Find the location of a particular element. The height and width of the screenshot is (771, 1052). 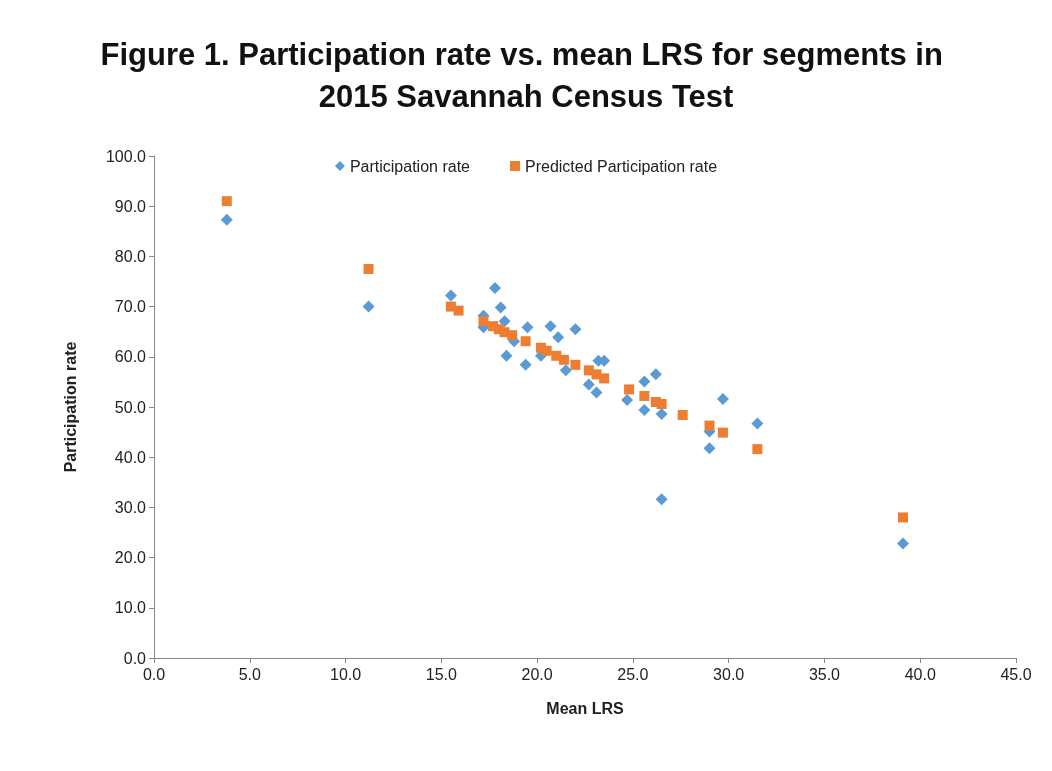

y-axis-title: Participation rate is located at coordinates (70, 407).